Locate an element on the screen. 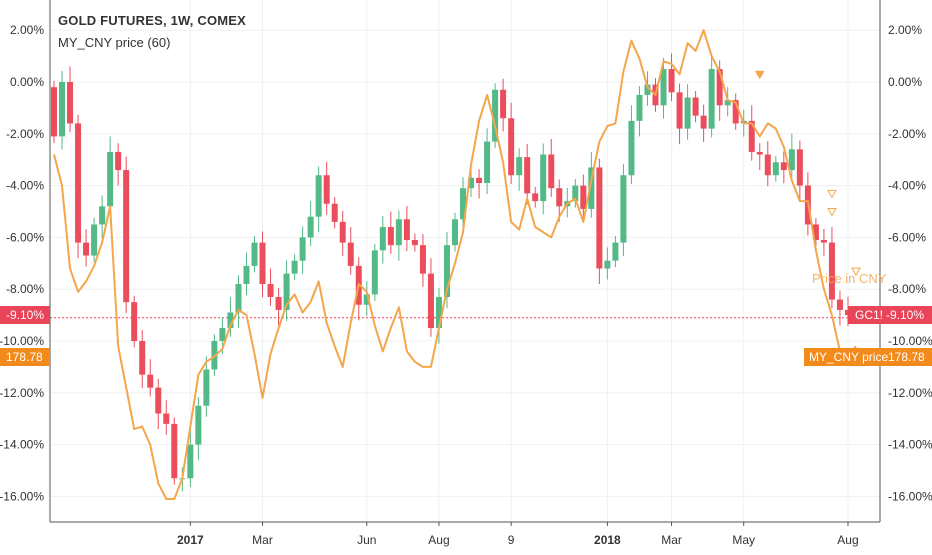 The width and height of the screenshot is (932, 555). right-symbol-text: GC1! is located at coordinates (869, 315).